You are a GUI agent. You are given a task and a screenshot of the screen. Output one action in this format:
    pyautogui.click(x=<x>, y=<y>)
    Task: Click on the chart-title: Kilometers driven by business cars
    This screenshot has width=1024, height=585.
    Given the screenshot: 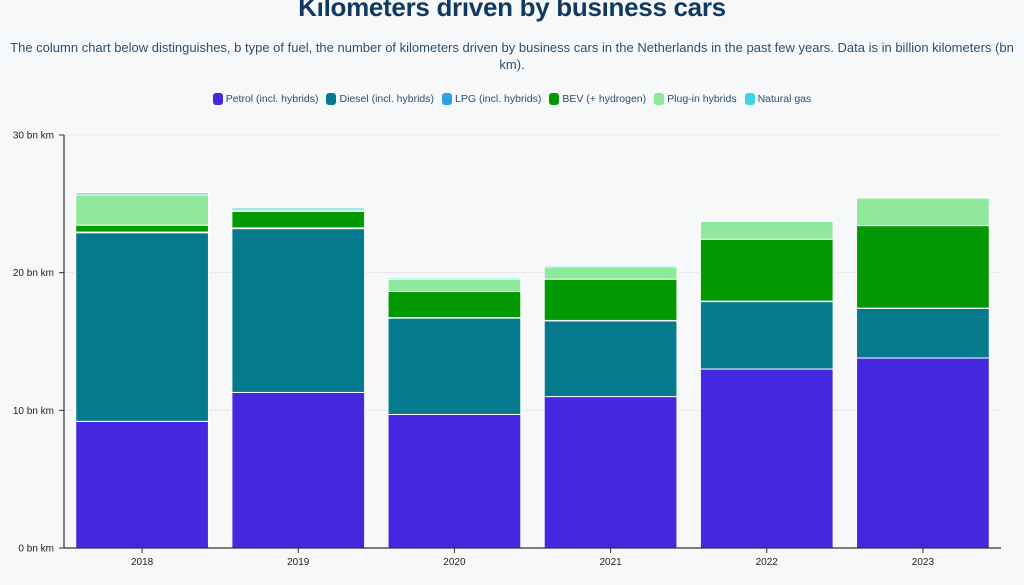 What is the action you would take?
    pyautogui.click(x=512, y=11)
    